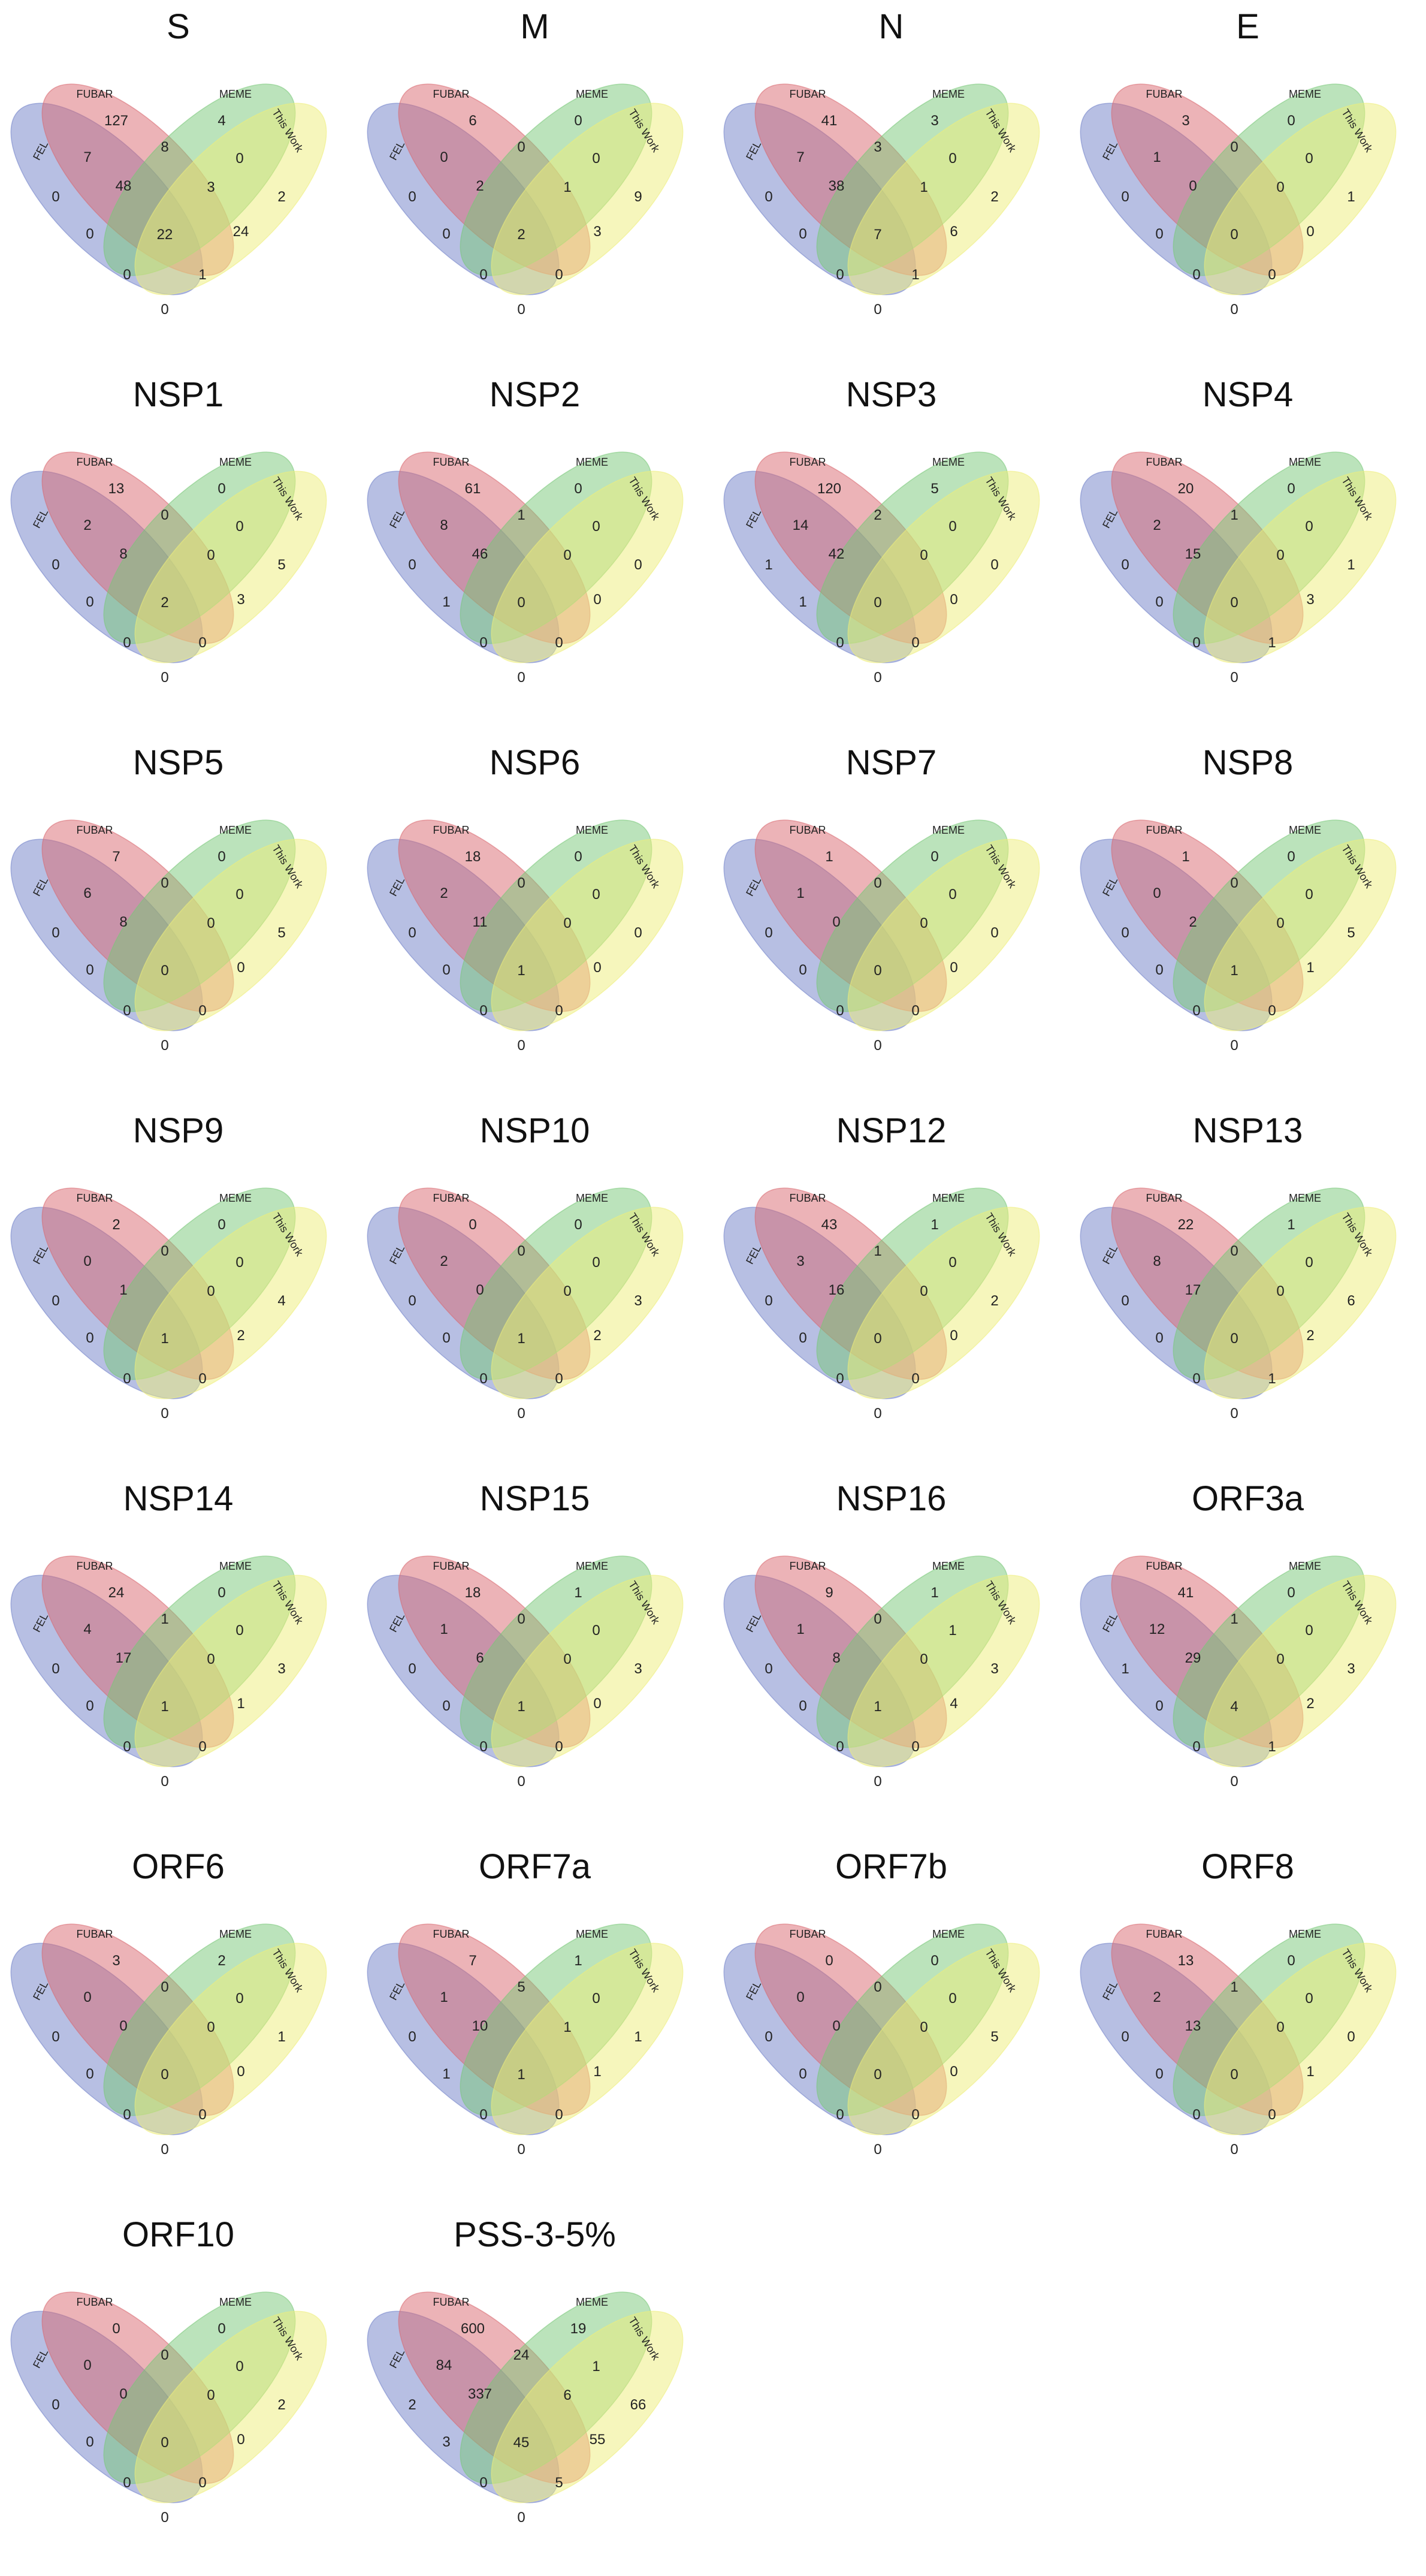 This screenshot has height=2576, width=1426. I want to click on region-count-fubar-this-work: 2, so click(597, 1336).